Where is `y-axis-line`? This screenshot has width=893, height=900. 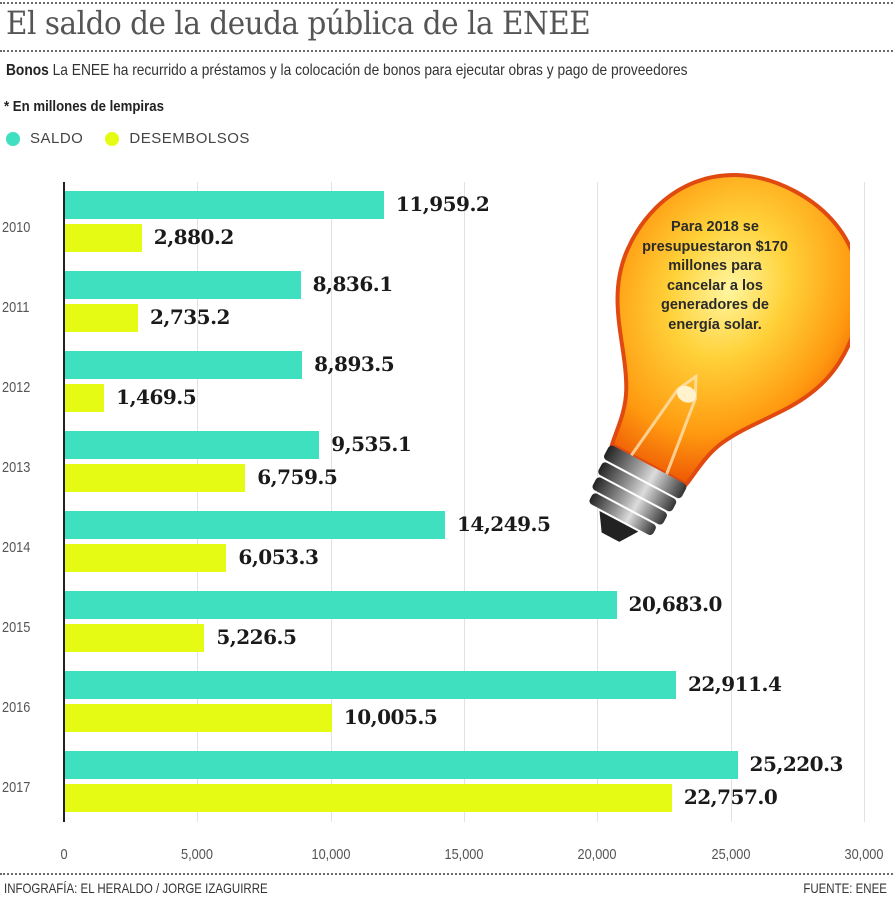 y-axis-line is located at coordinates (64, 502).